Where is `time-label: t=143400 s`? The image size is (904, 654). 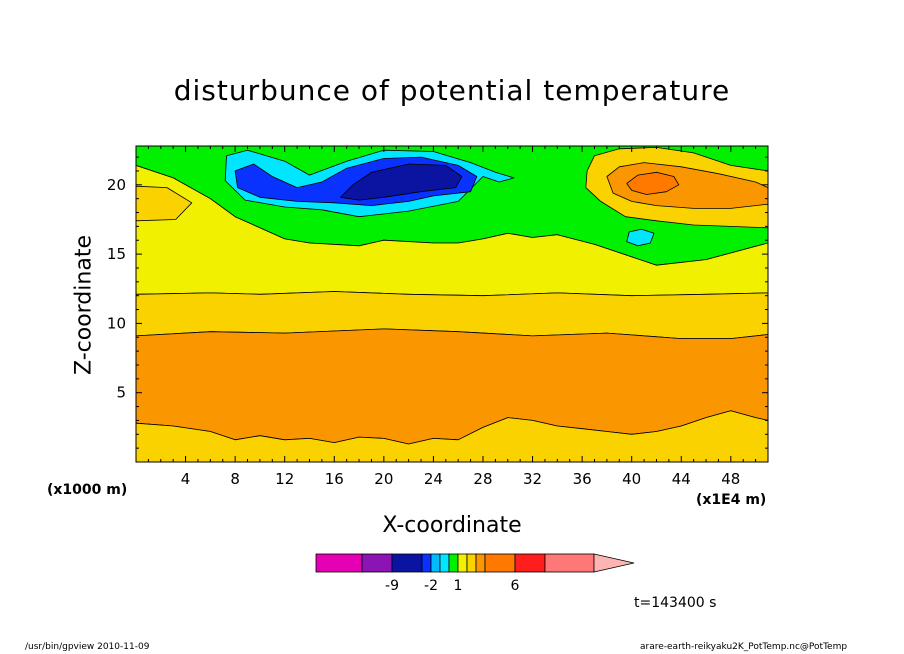 time-label: t=143400 s is located at coordinates (675, 603).